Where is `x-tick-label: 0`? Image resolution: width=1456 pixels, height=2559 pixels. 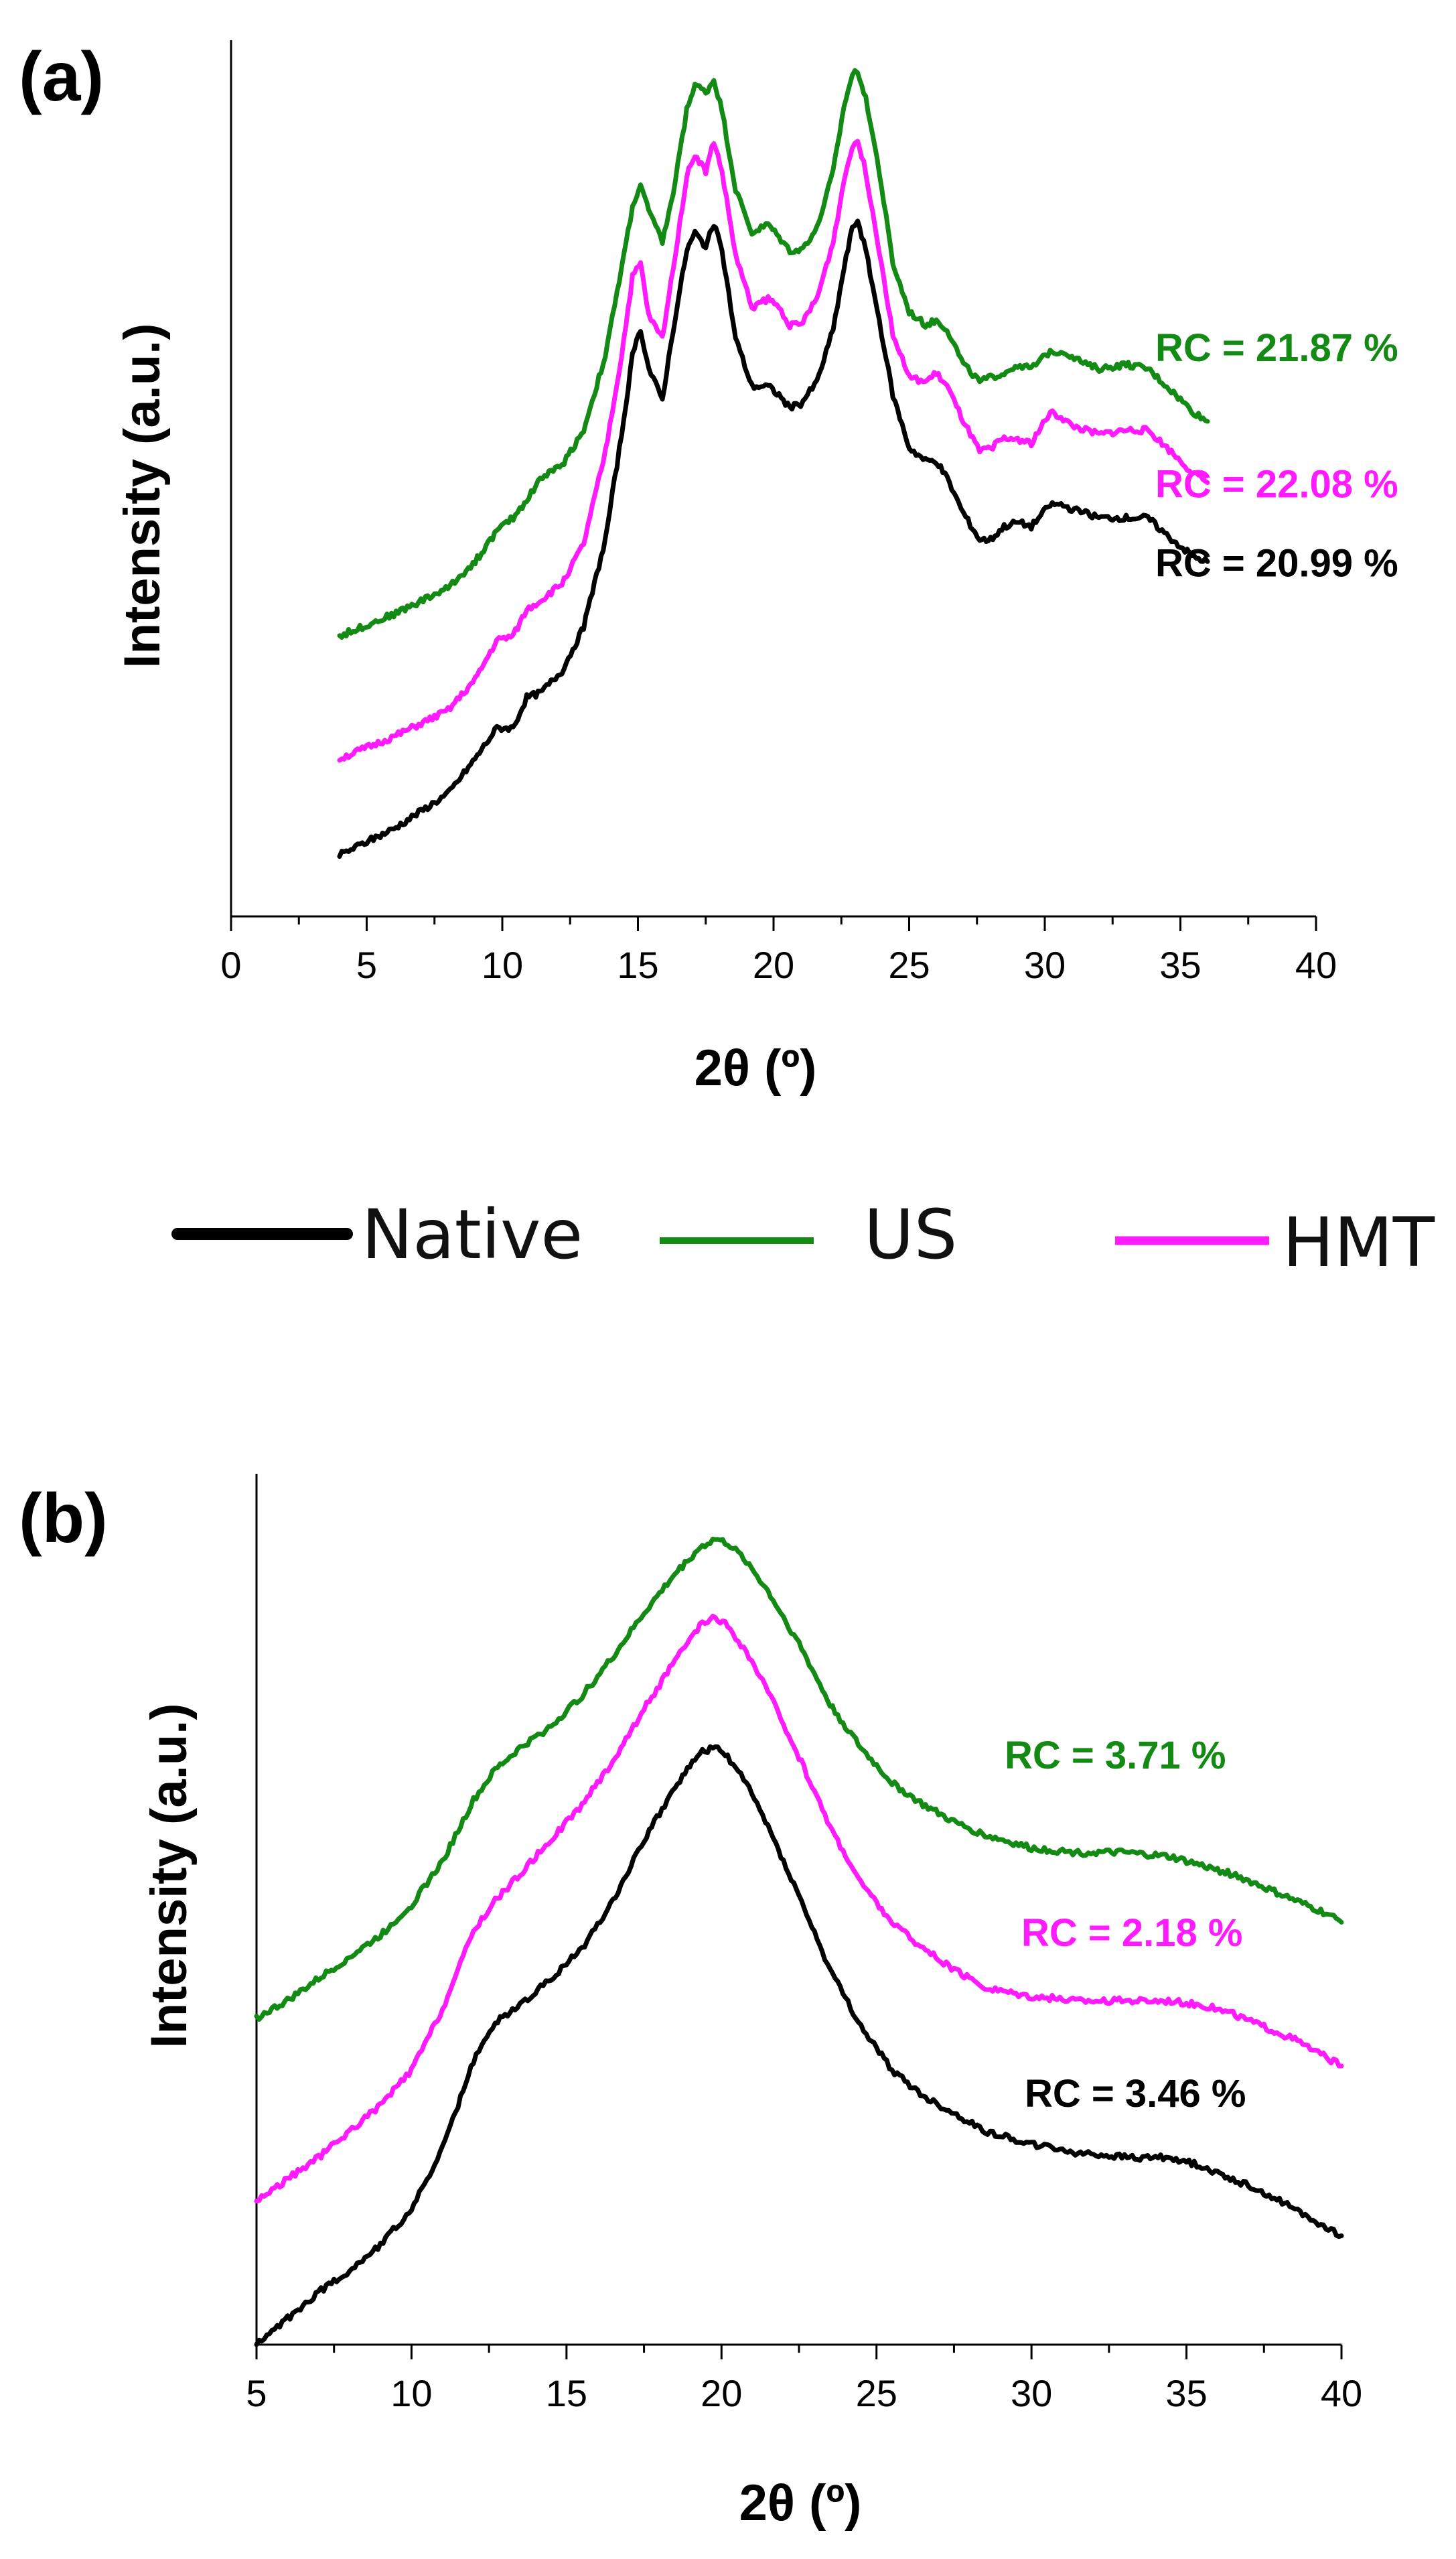
x-tick-label: 0 is located at coordinates (230, 965).